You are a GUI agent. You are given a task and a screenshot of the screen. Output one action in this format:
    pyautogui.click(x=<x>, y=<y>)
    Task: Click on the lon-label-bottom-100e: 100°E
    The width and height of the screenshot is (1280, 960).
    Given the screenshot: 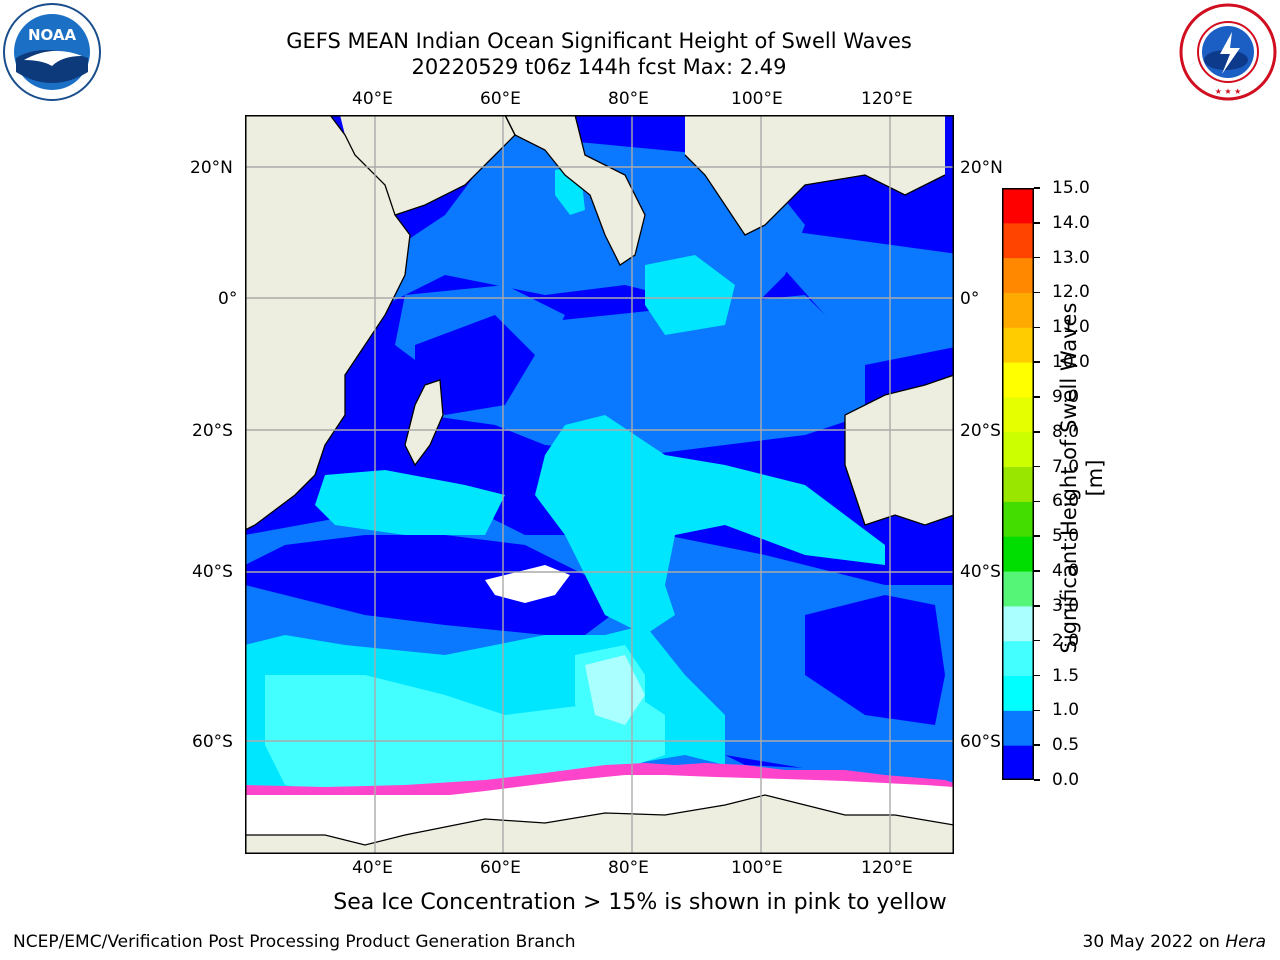 What is the action you would take?
    pyautogui.click(x=757, y=868)
    